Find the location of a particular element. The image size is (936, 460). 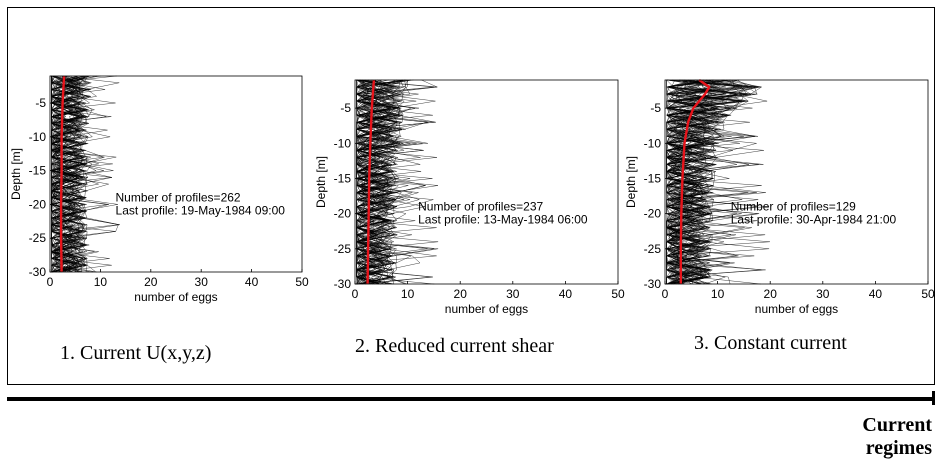

footer-line-1: Current is located at coordinates (897, 425).